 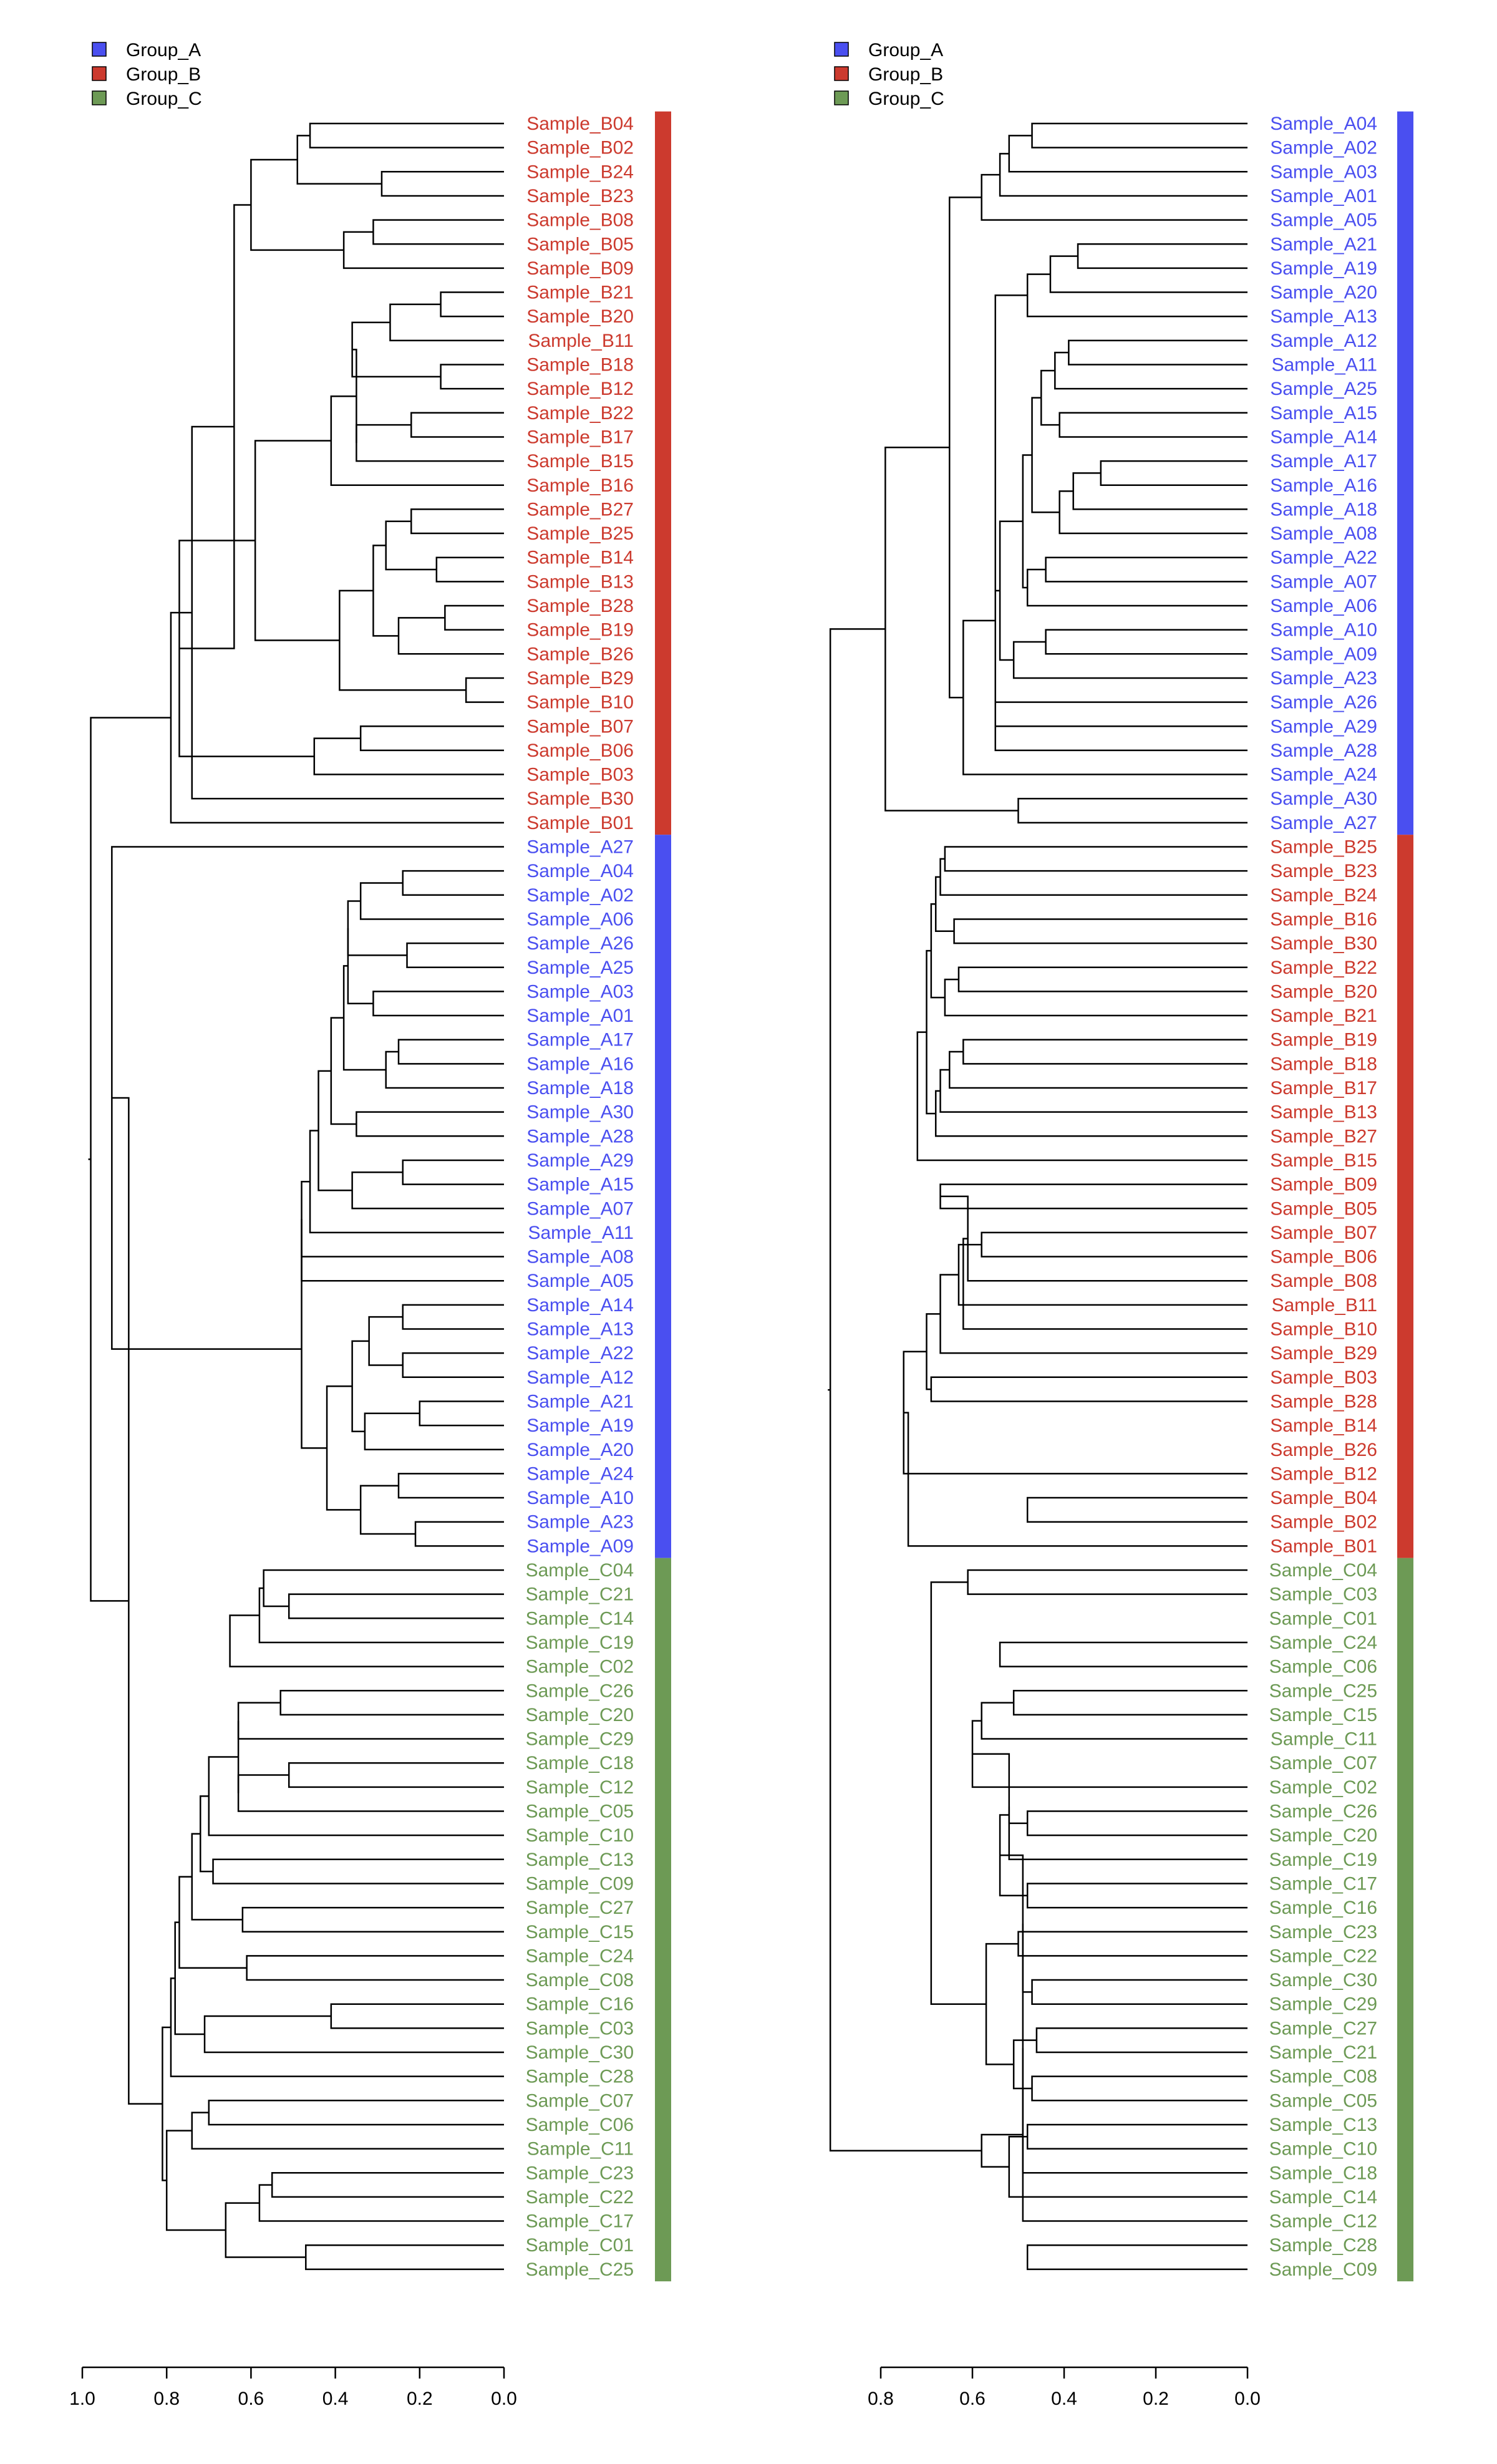 I want to click on leaf-label: Sample_A19, so click(x=580, y=1425).